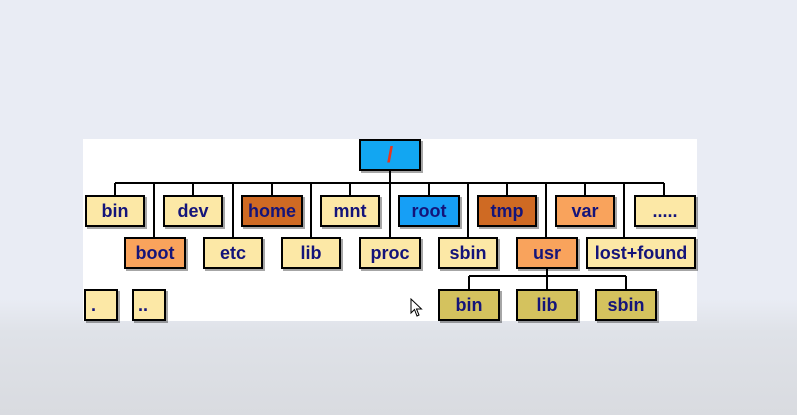 This screenshot has height=415, width=797. I want to click on node-var: var, so click(585, 211).